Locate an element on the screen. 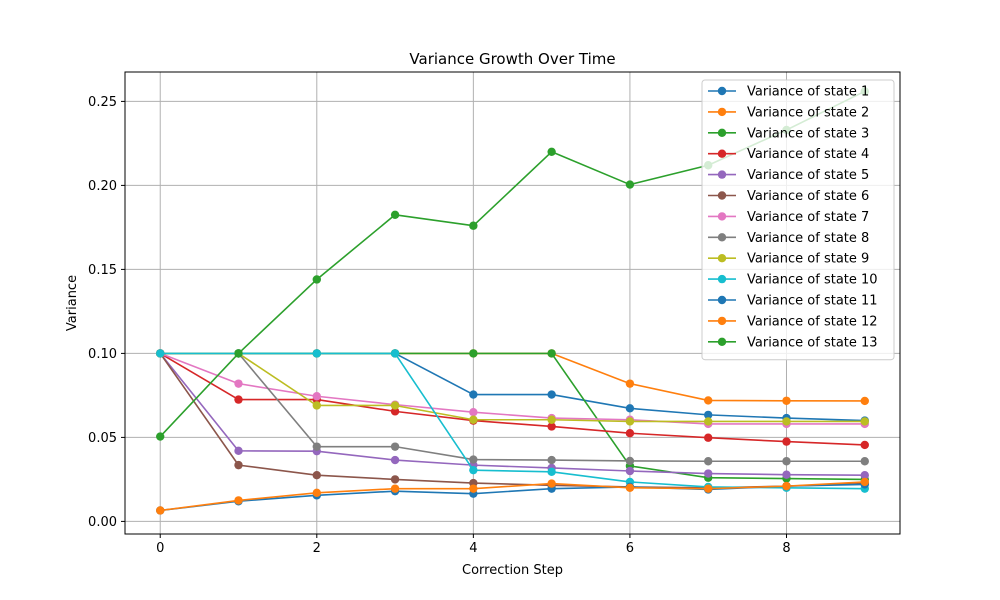 The width and height of the screenshot is (1000, 600). x-tick-label: 6 is located at coordinates (630, 548).